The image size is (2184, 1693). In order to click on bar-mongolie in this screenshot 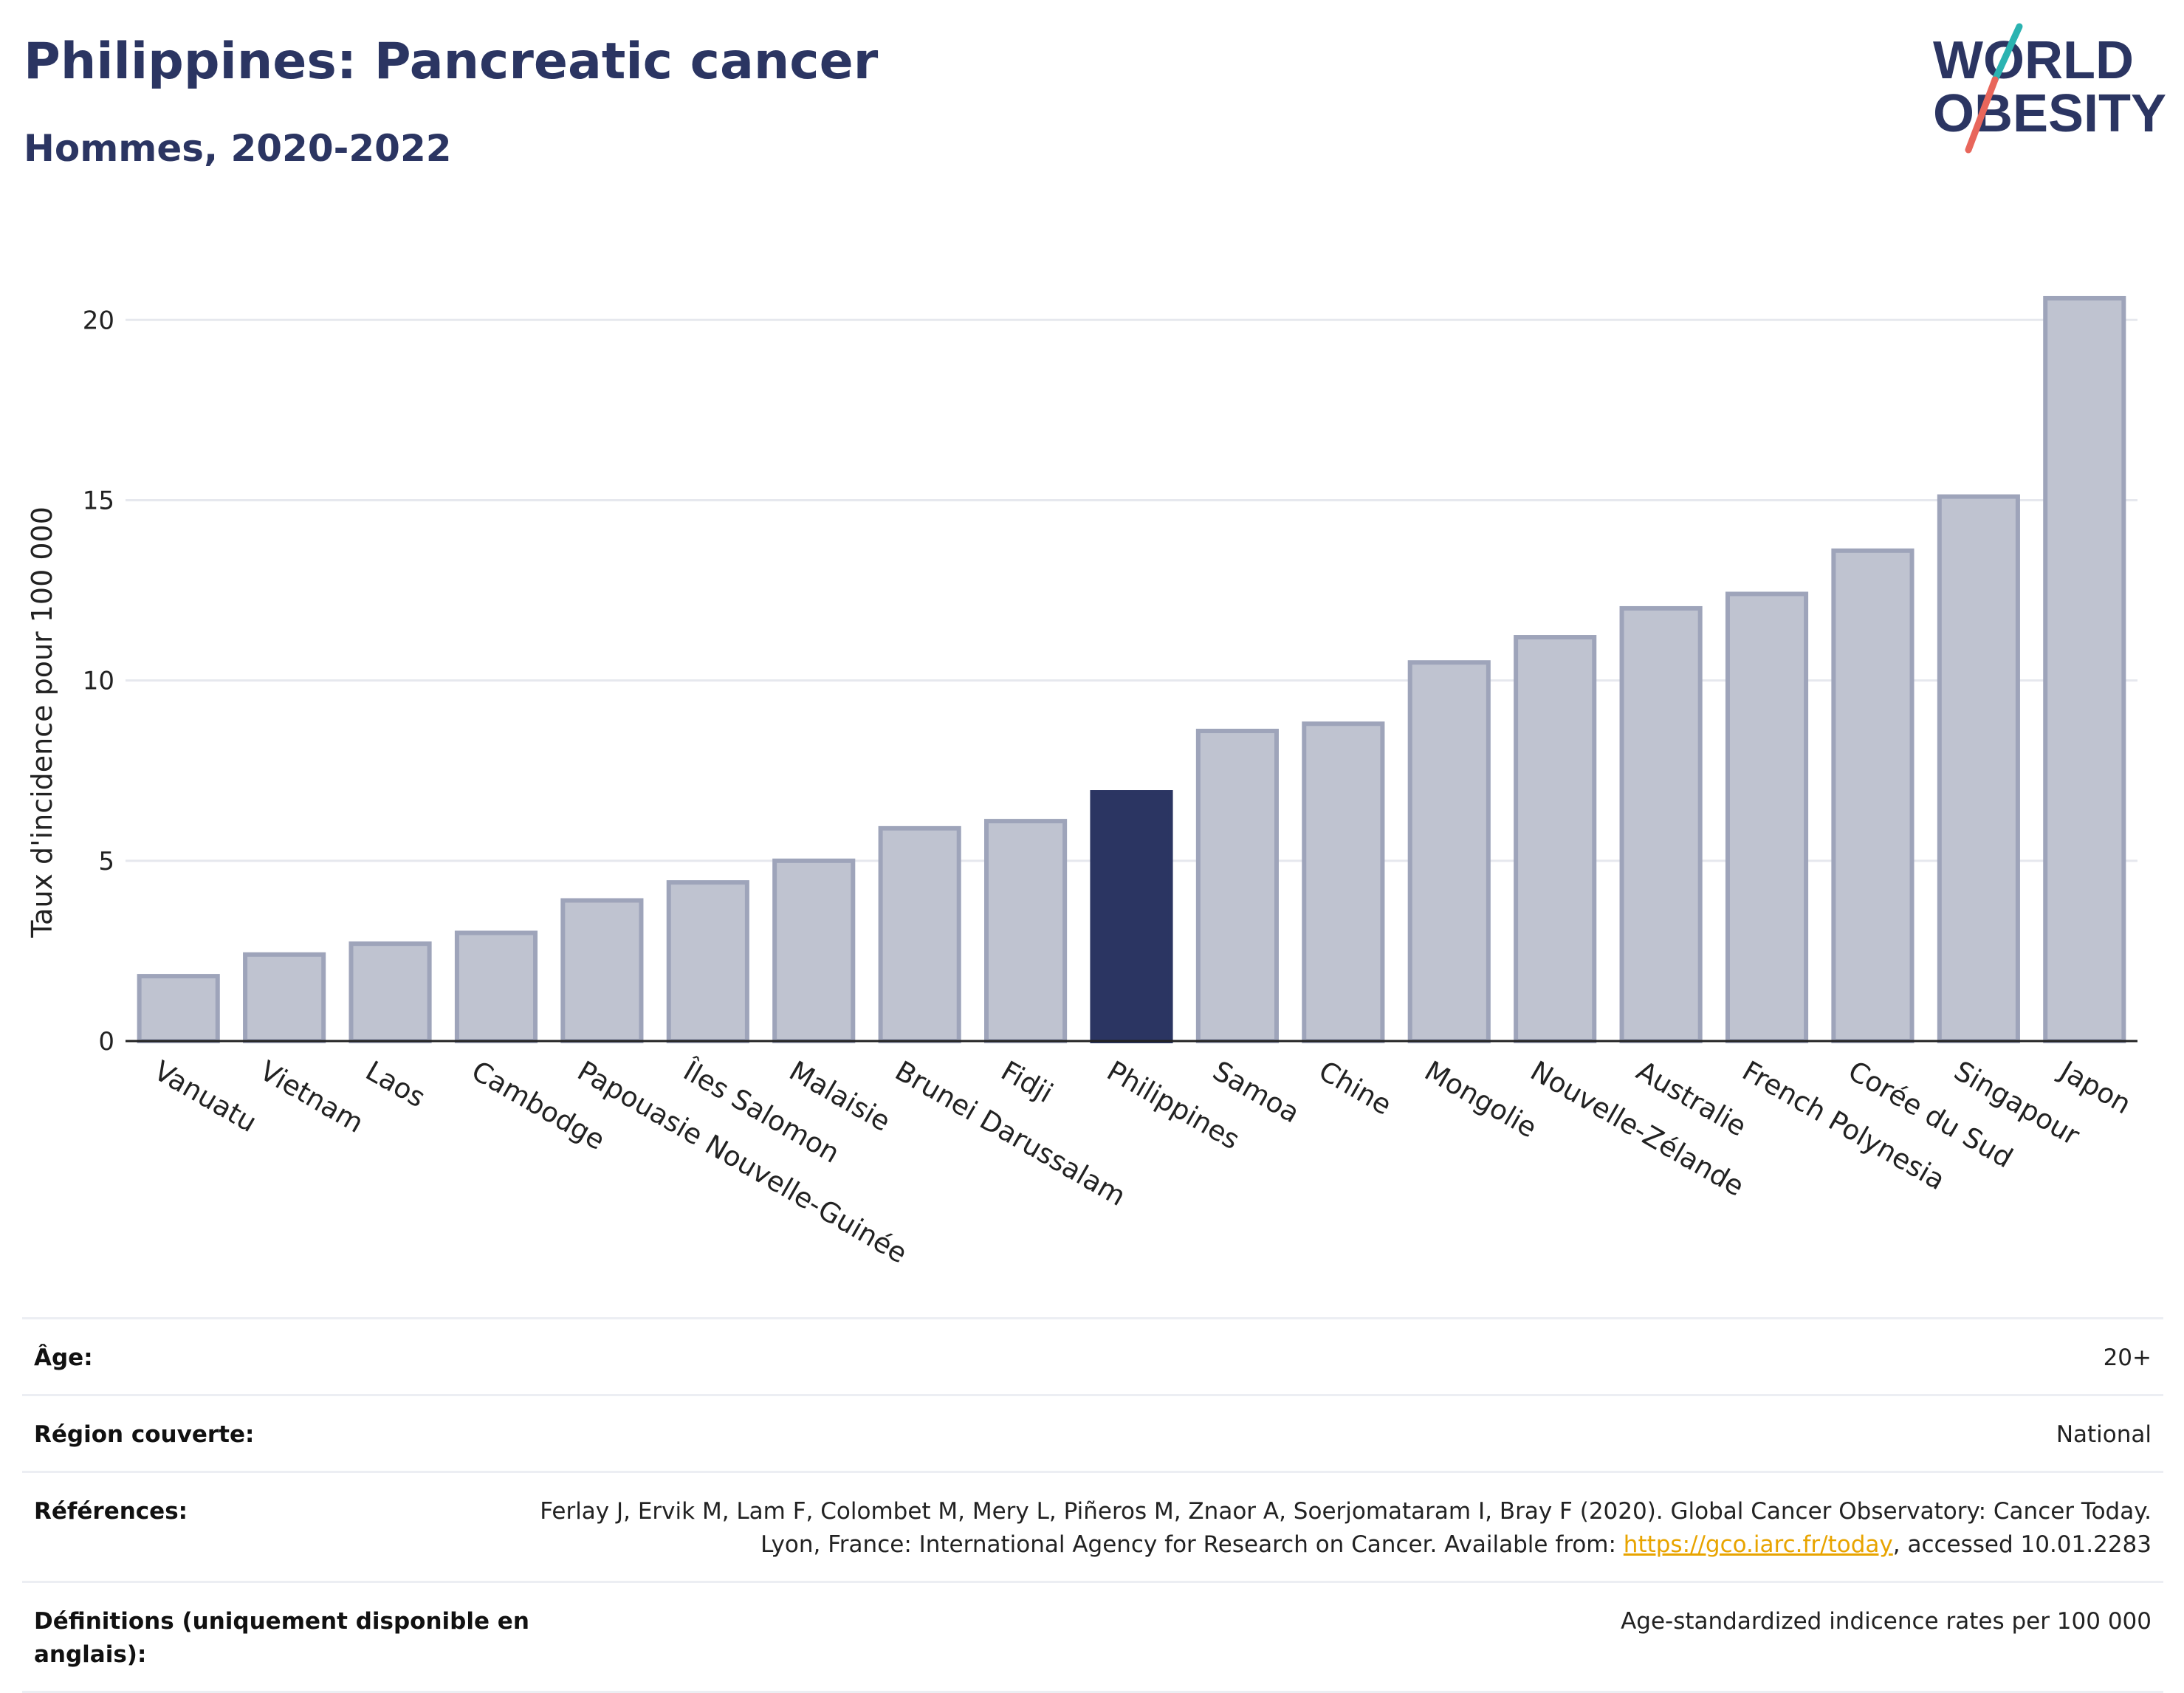, I will do `click(1449, 851)`.